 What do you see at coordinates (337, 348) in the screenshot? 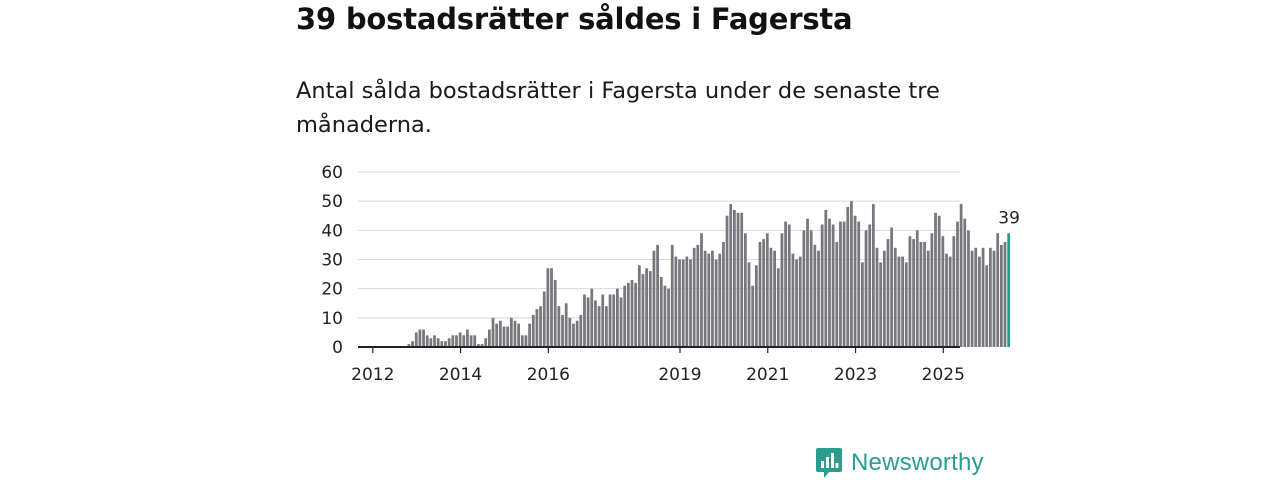
I see `y-tick-label: 0` at bounding box center [337, 348].